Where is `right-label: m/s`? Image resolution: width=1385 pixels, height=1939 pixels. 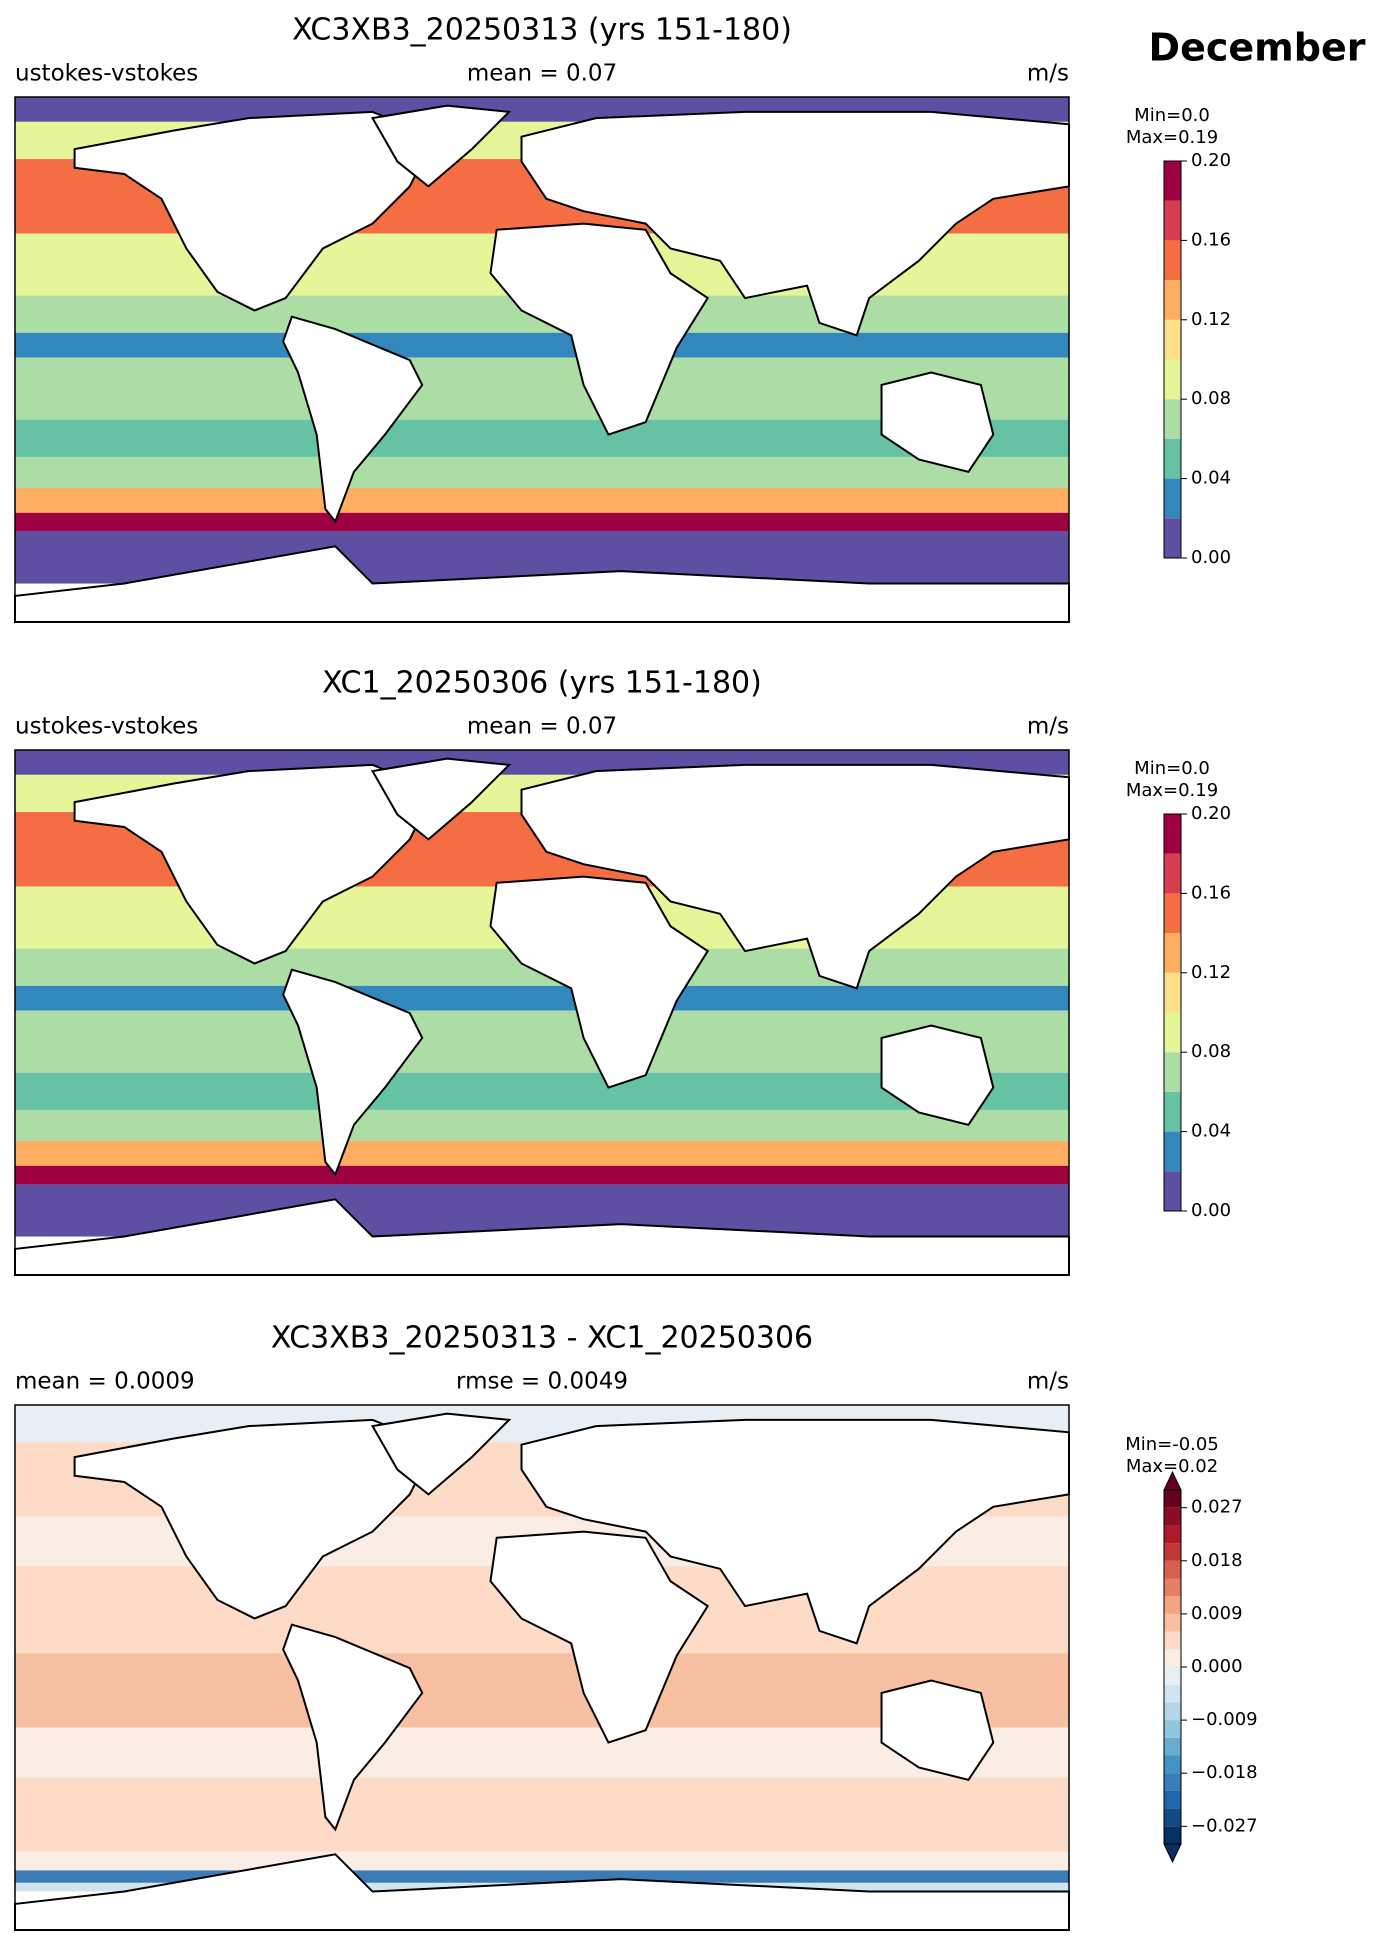
right-label: m/s is located at coordinates (1048, 74).